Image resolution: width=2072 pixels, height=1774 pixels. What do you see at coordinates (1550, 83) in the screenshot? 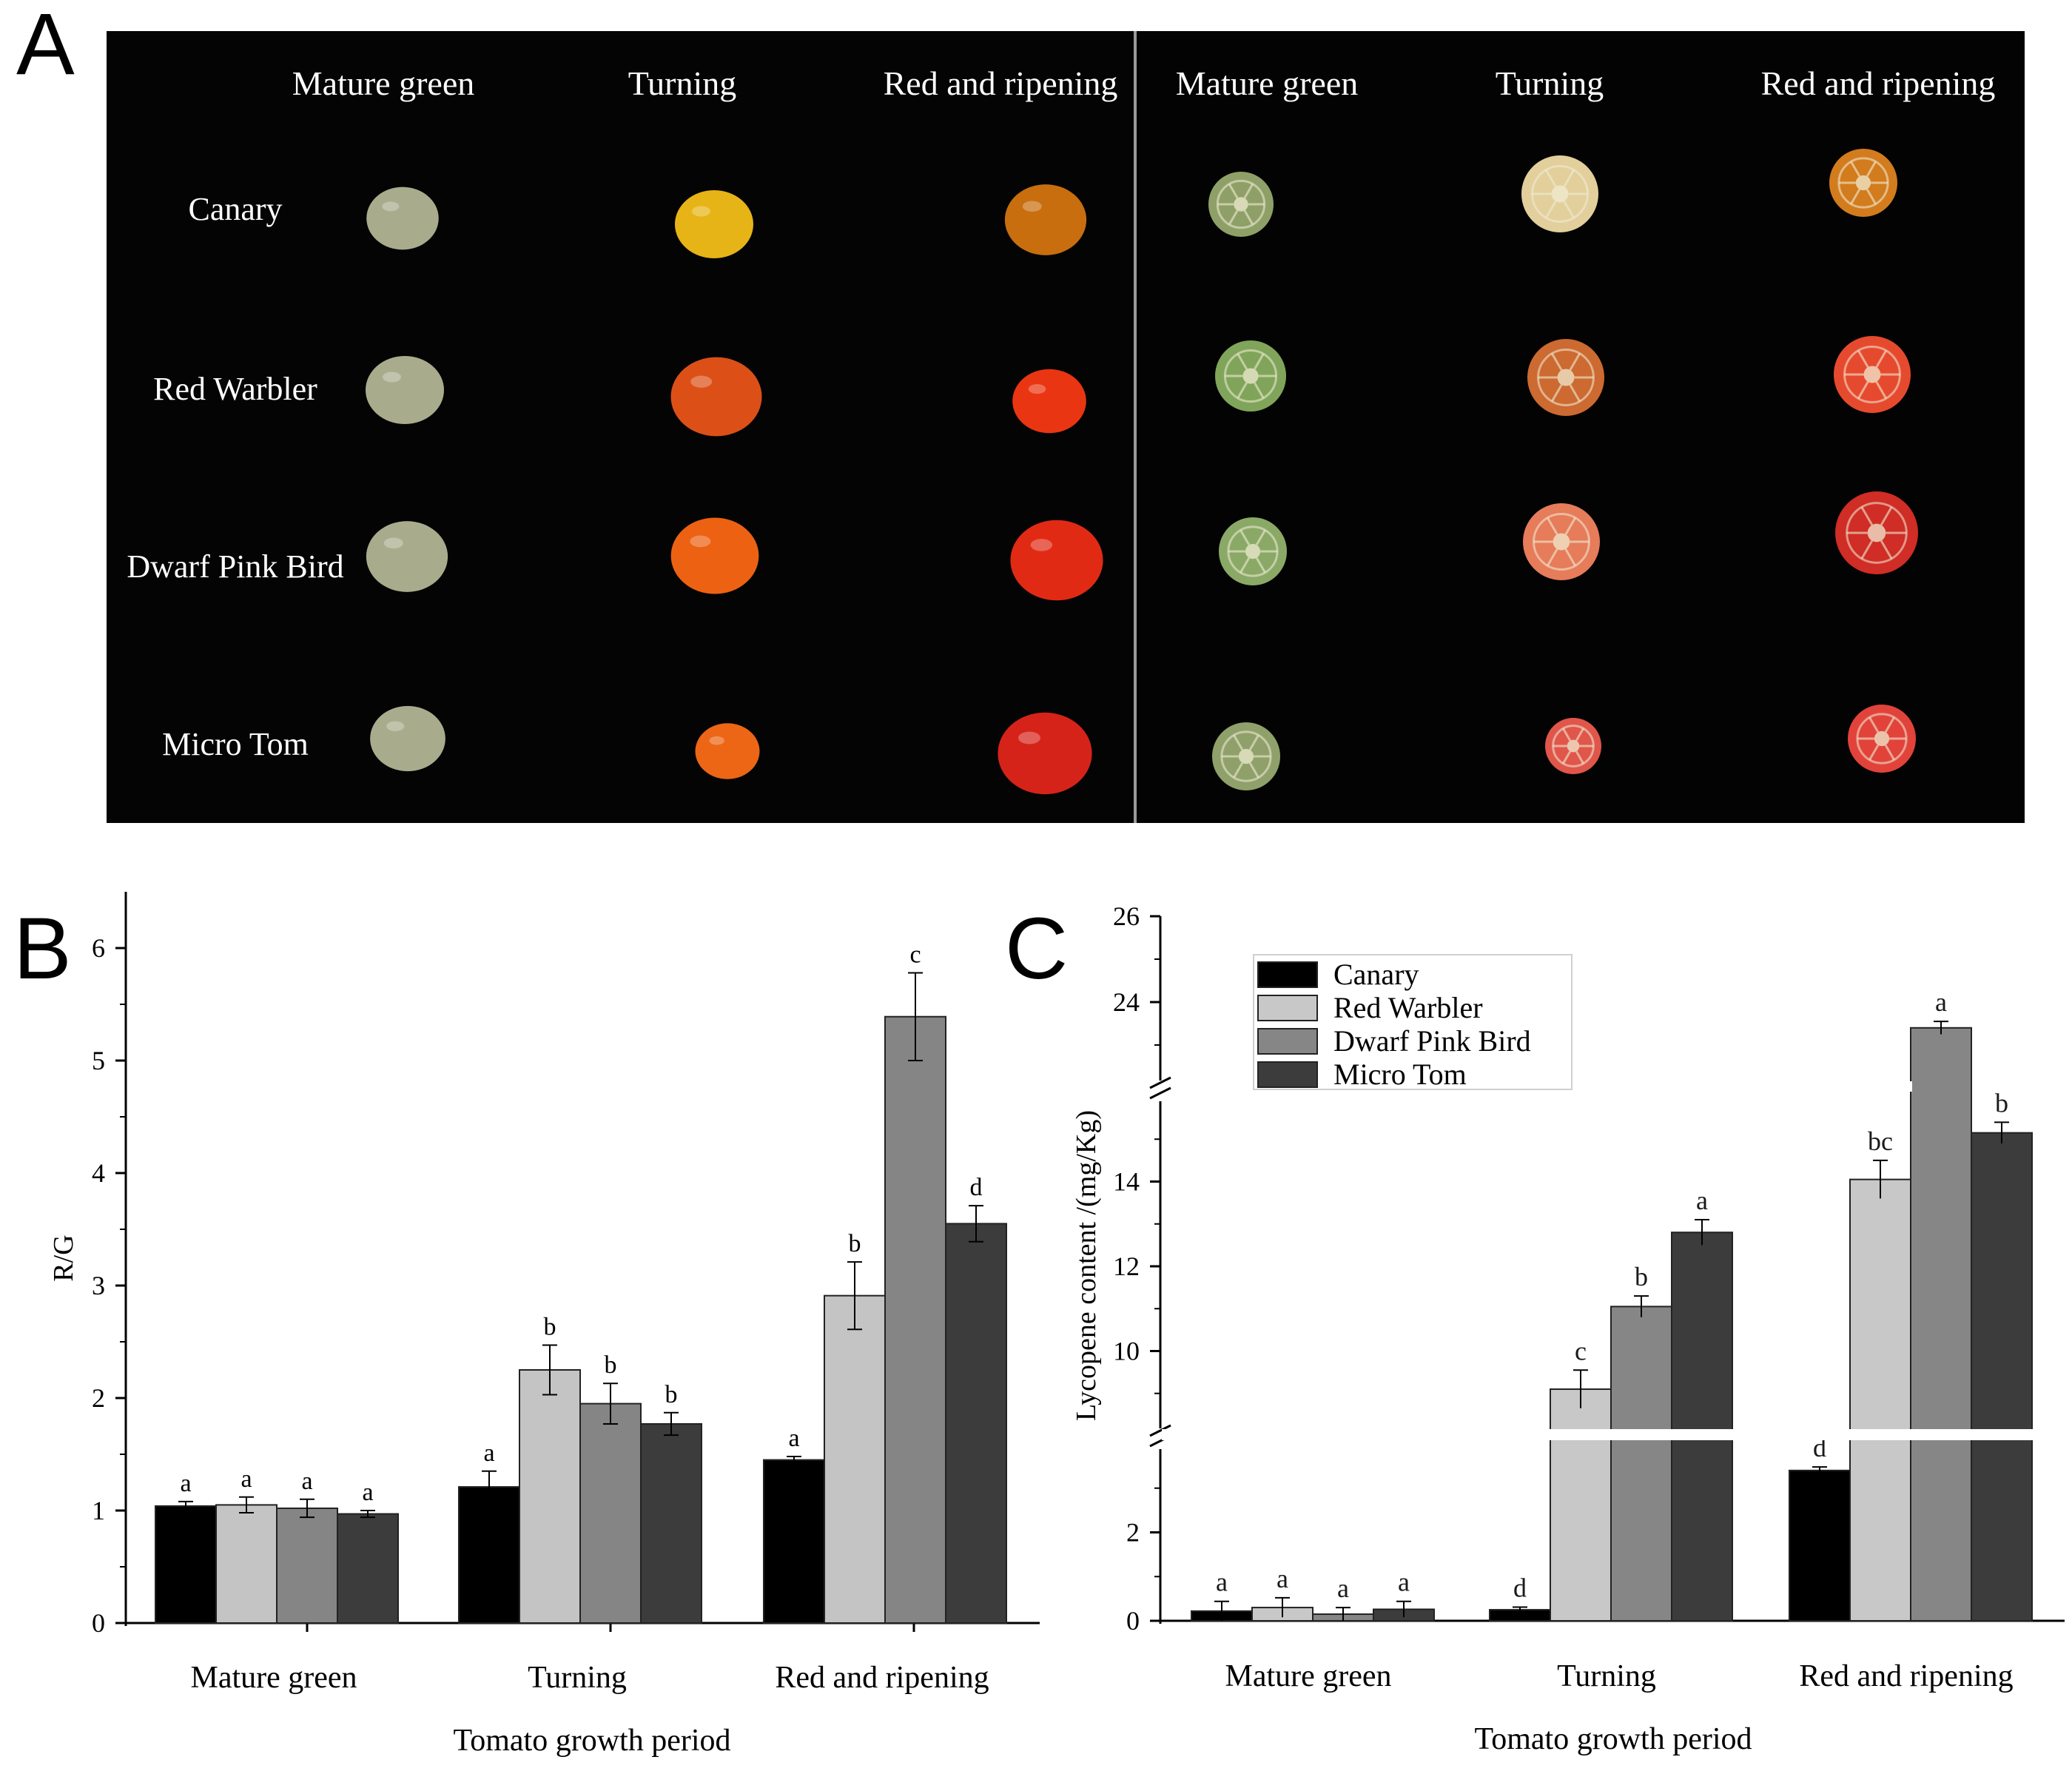
I see `stage-header-right: Turning` at bounding box center [1550, 83].